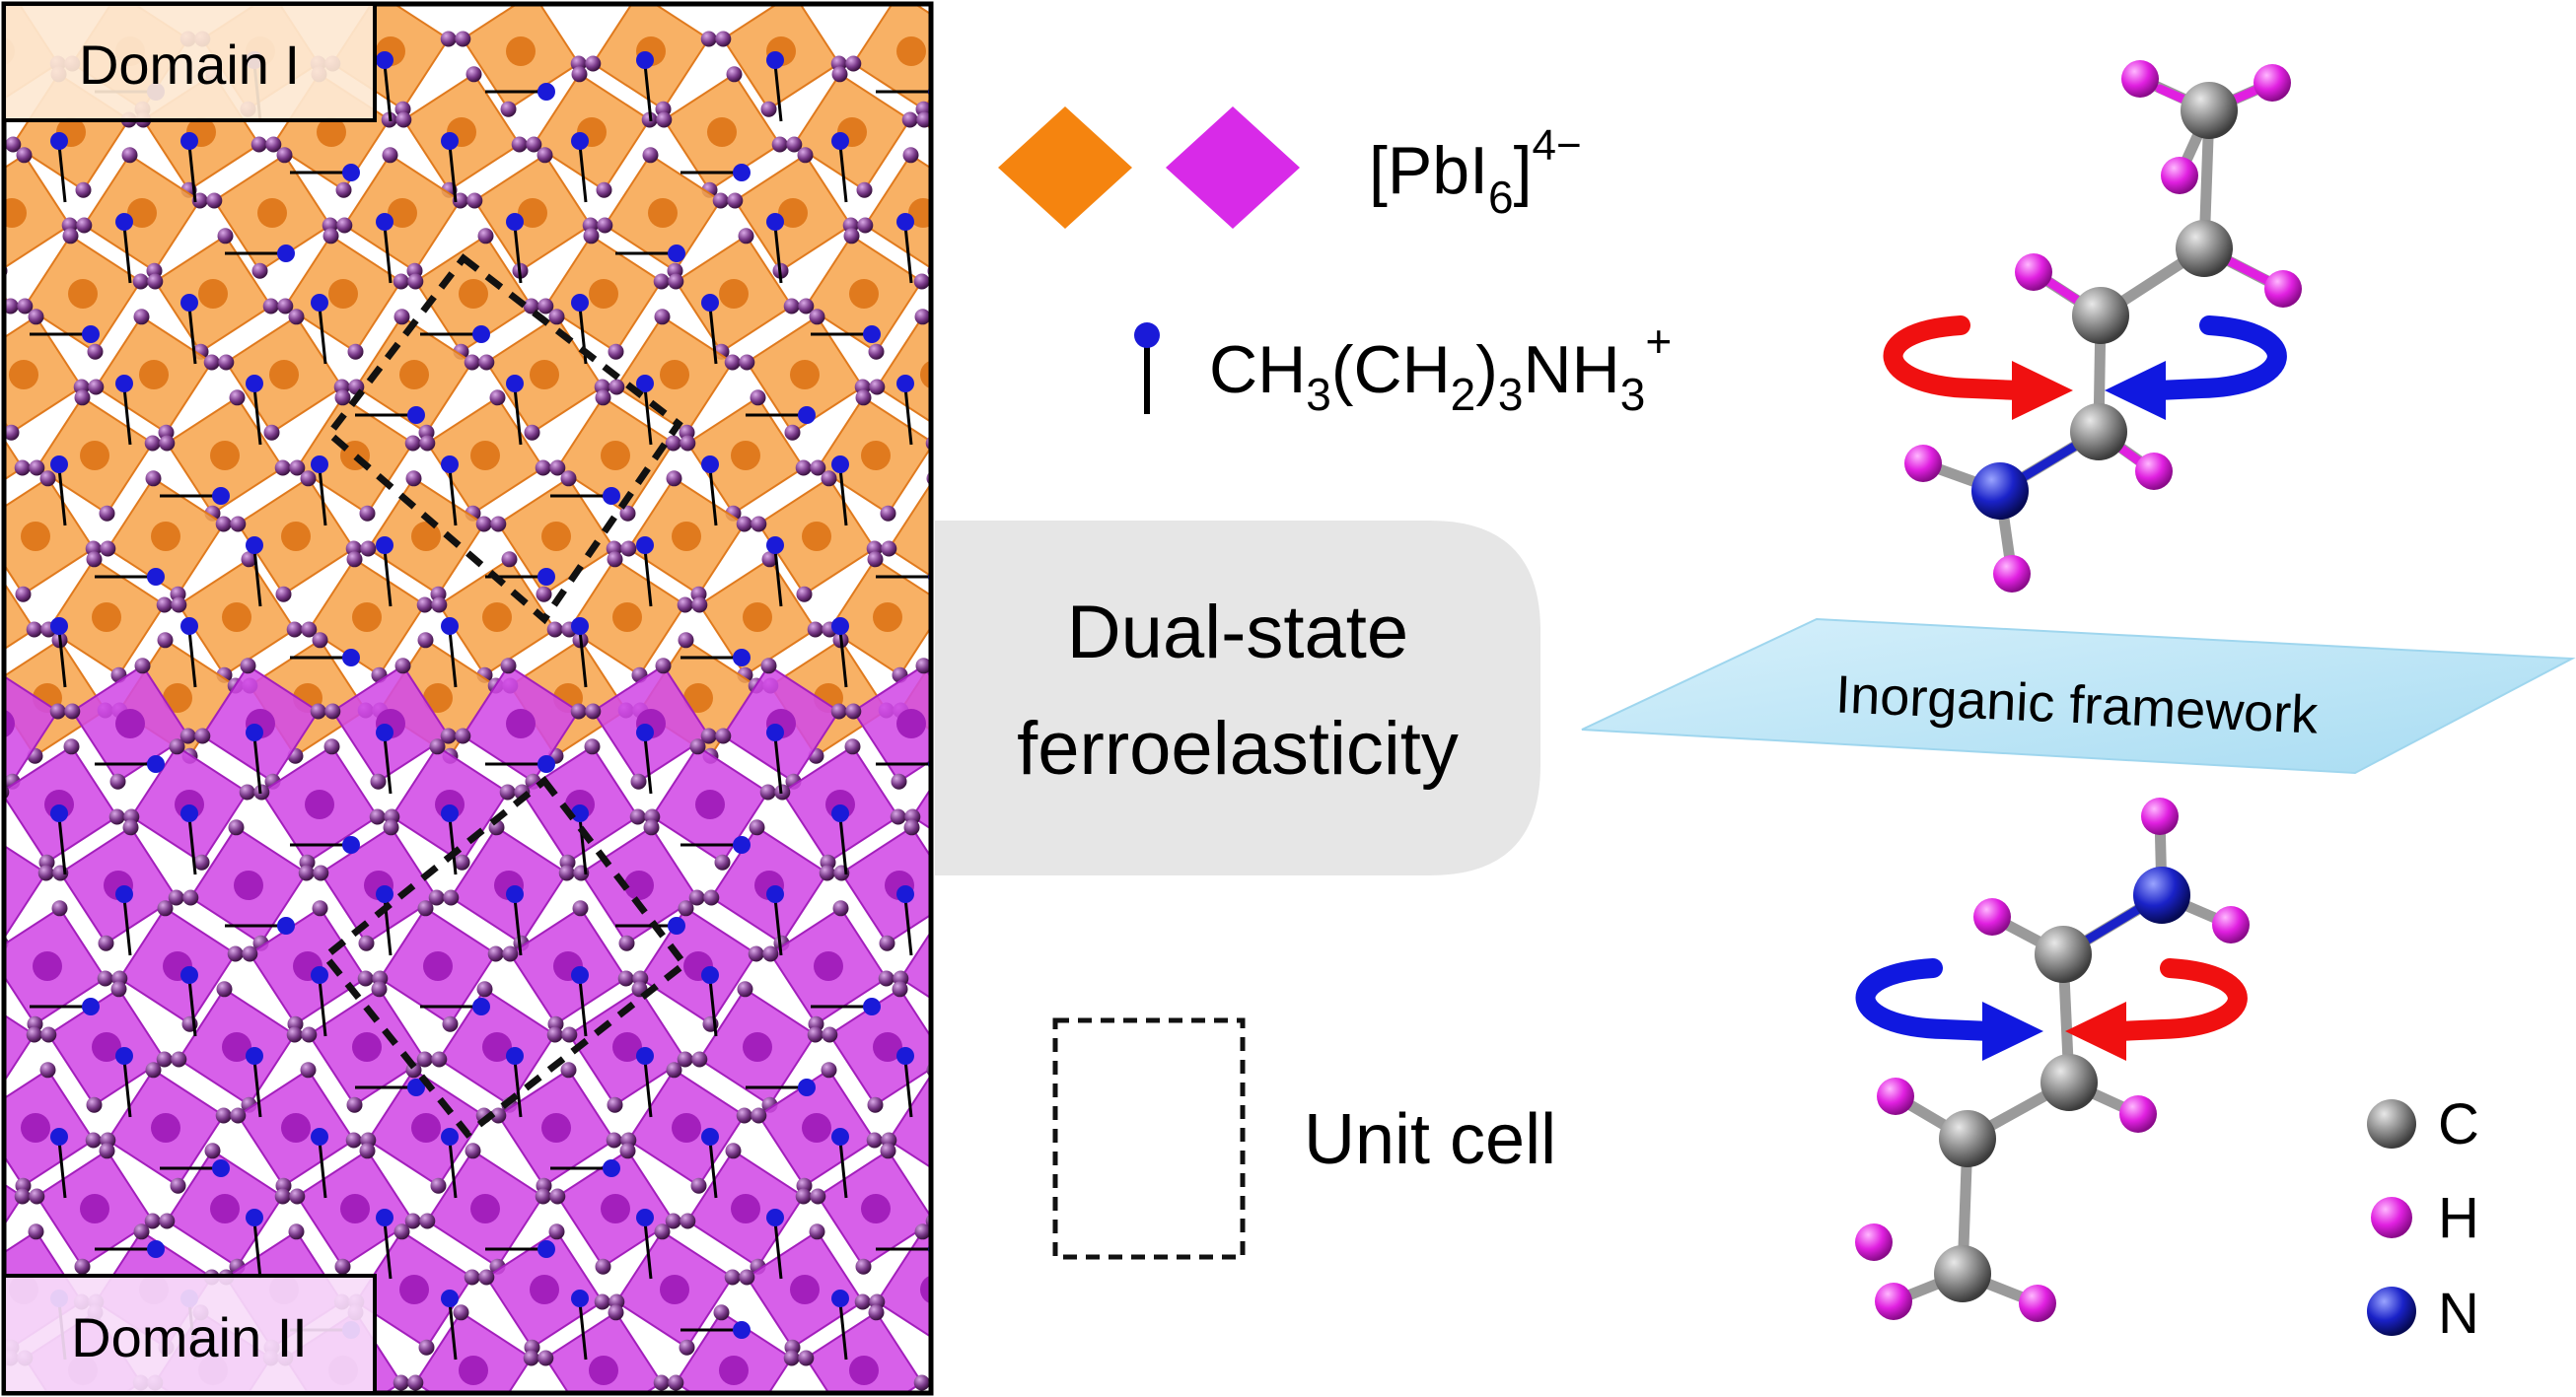  Describe the element at coordinates (2423, 1219) in the screenshot. I see `atom-key: C H N` at that location.